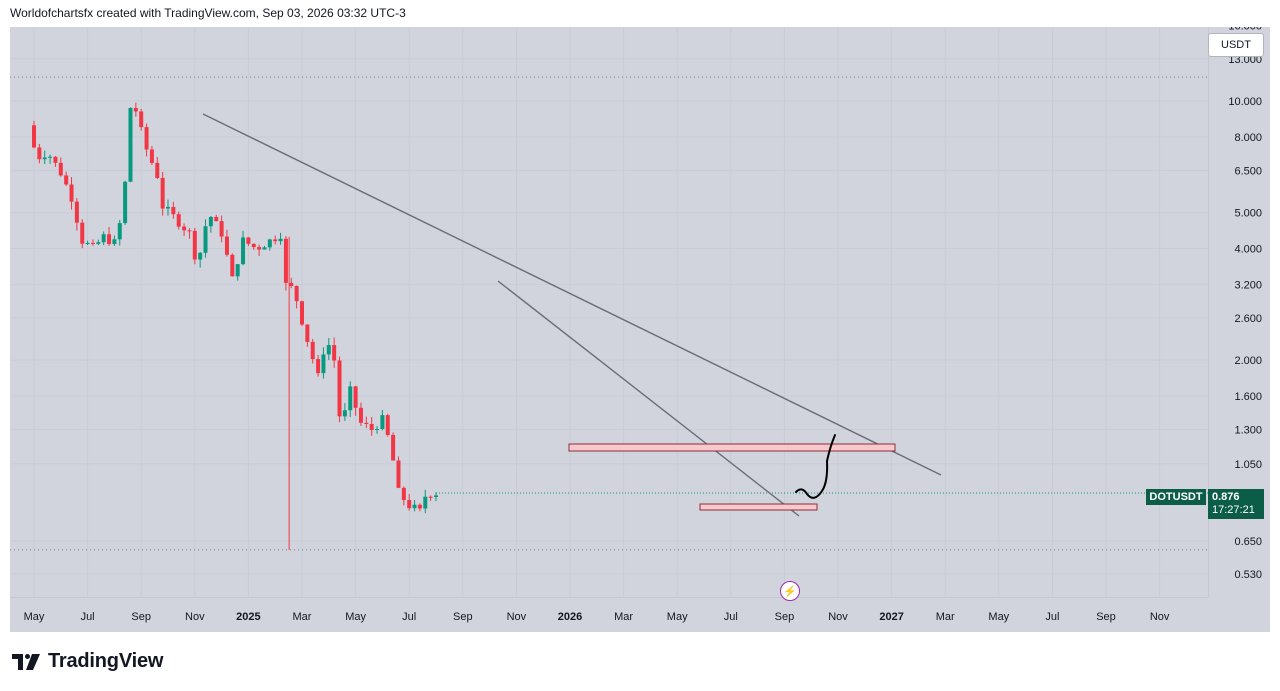 The image size is (1280, 691). What do you see at coordinates (1208, 312) in the screenshot?
I see `price-axis-divider` at bounding box center [1208, 312].